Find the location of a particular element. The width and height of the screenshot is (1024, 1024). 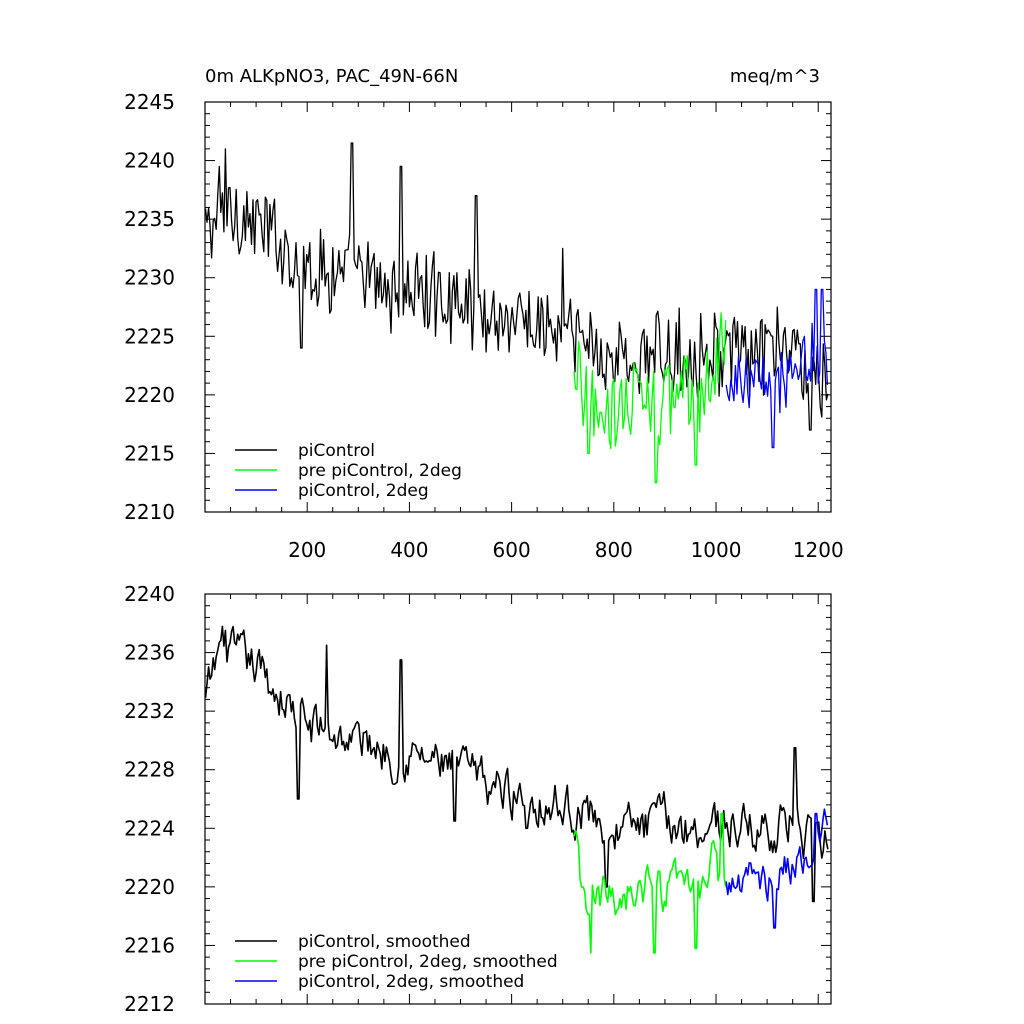

y-tick-label: 2232 is located at coordinates (149, 711).